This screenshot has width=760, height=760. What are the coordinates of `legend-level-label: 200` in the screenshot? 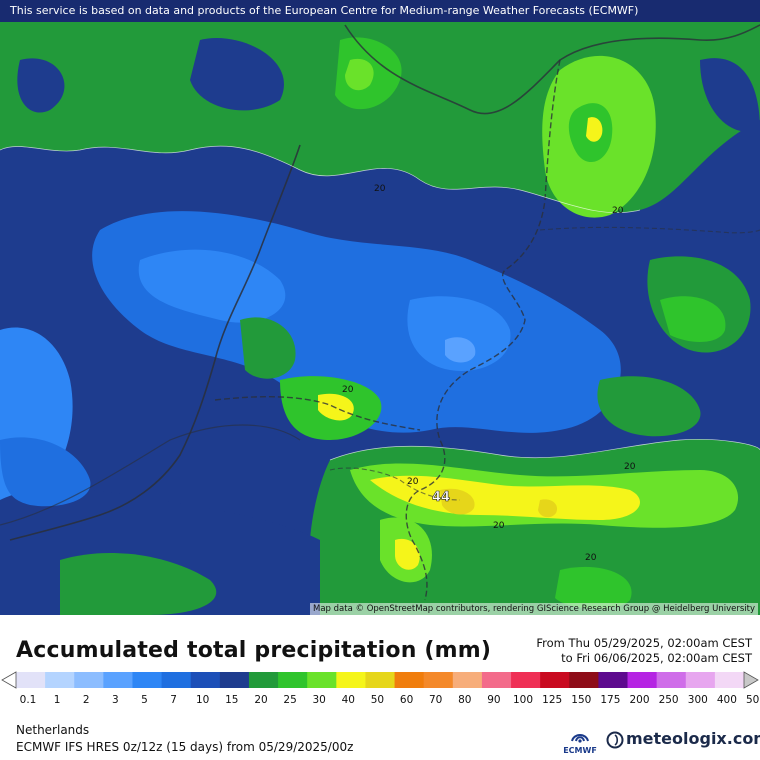 It's located at (639, 700).